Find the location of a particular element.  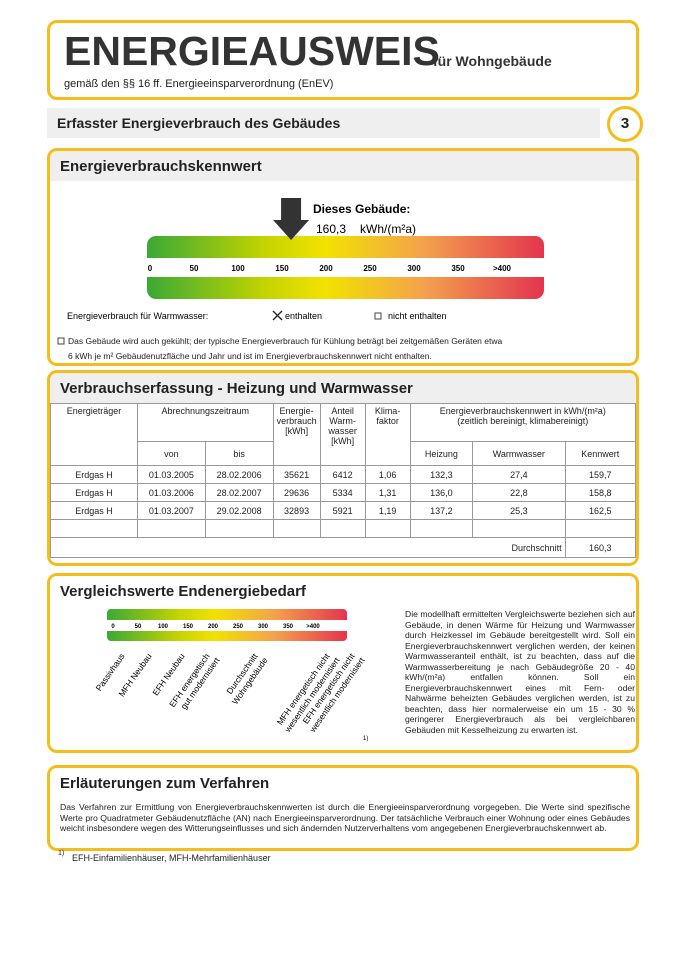

th: Klima-faktor is located at coordinates (387, 434).